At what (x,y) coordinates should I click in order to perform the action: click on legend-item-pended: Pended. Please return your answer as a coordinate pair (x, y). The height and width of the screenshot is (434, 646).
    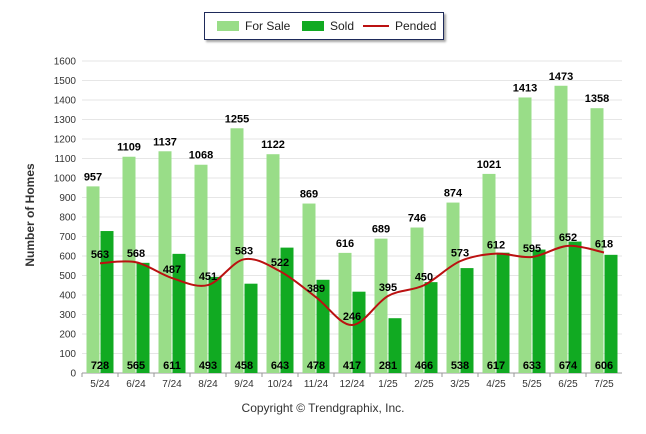
    Looking at the image, I should click on (399, 26).